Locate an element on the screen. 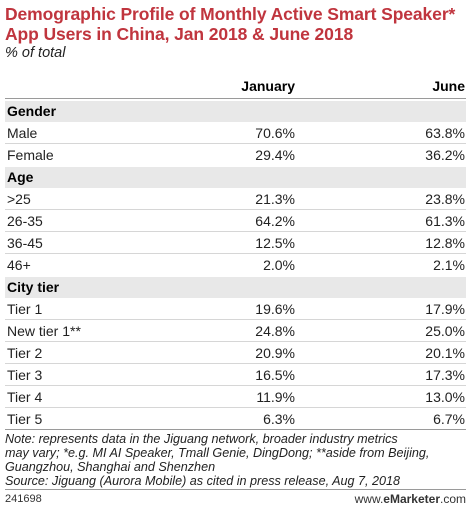 The height and width of the screenshot is (509, 470). chart-subtitle: % of total is located at coordinates (35, 53).